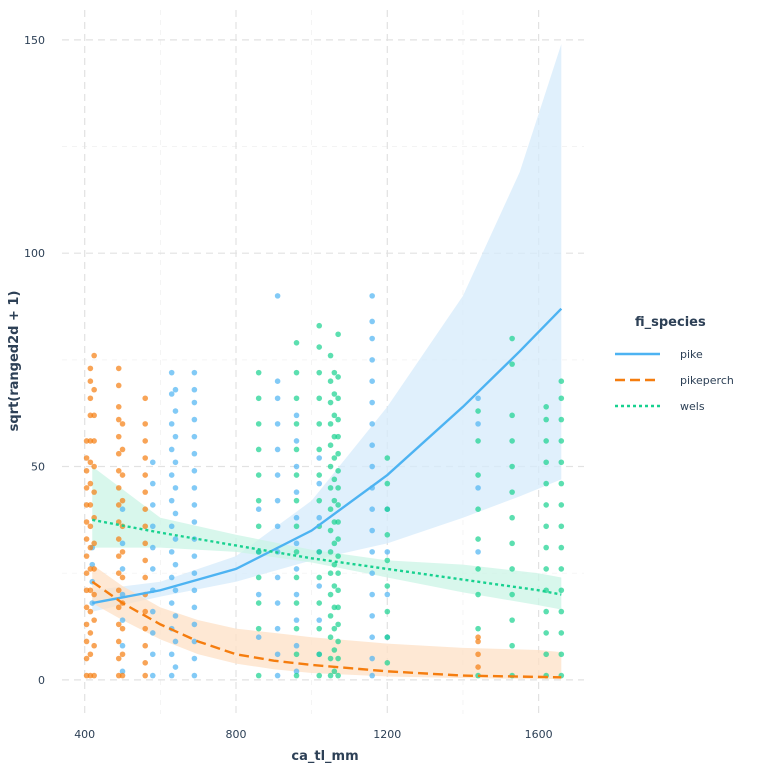  Describe the element at coordinates (539, 734) in the screenshot. I see `x-tick-label: 1600` at that location.